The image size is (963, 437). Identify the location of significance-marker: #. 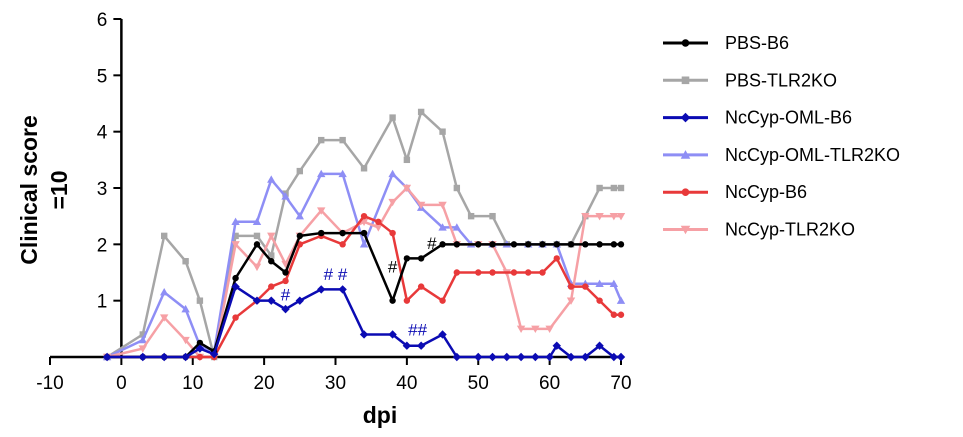
(393, 267).